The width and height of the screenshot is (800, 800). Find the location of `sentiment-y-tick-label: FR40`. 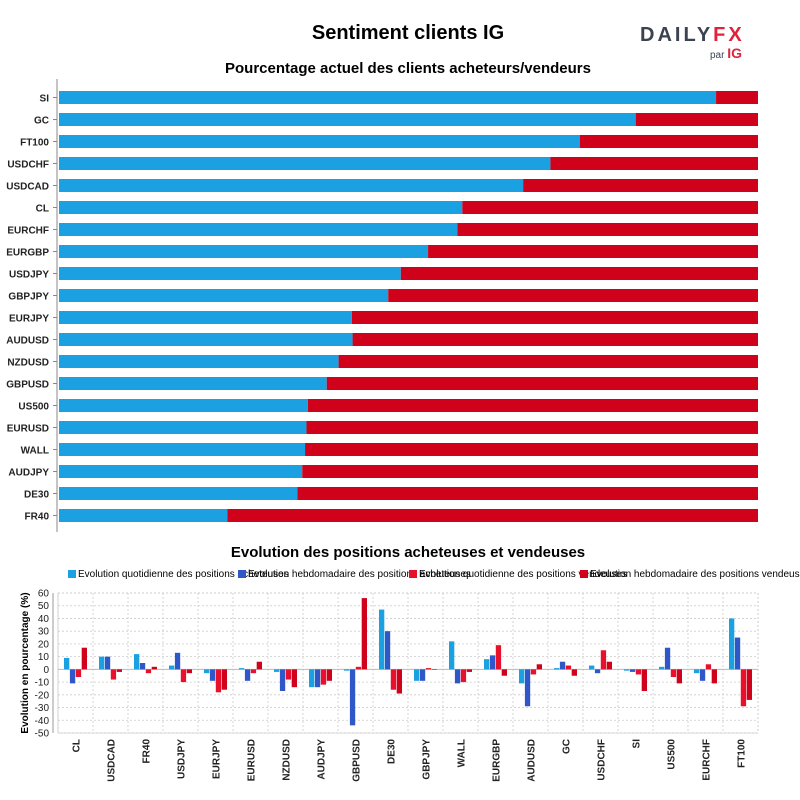

sentiment-y-tick-label: FR40 is located at coordinates (37, 517).